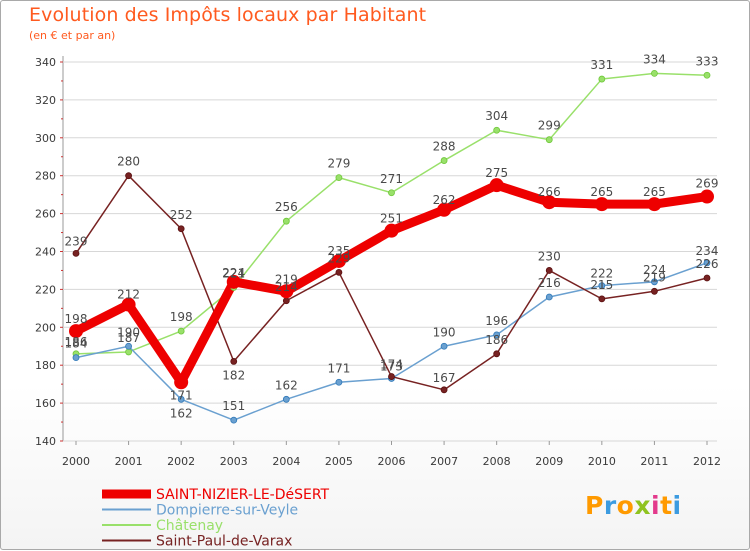 This screenshot has height=551, width=750. Describe the element at coordinates (224, 542) in the screenshot. I see `legend-label: Saint-Paul-de-Varax` at that location.